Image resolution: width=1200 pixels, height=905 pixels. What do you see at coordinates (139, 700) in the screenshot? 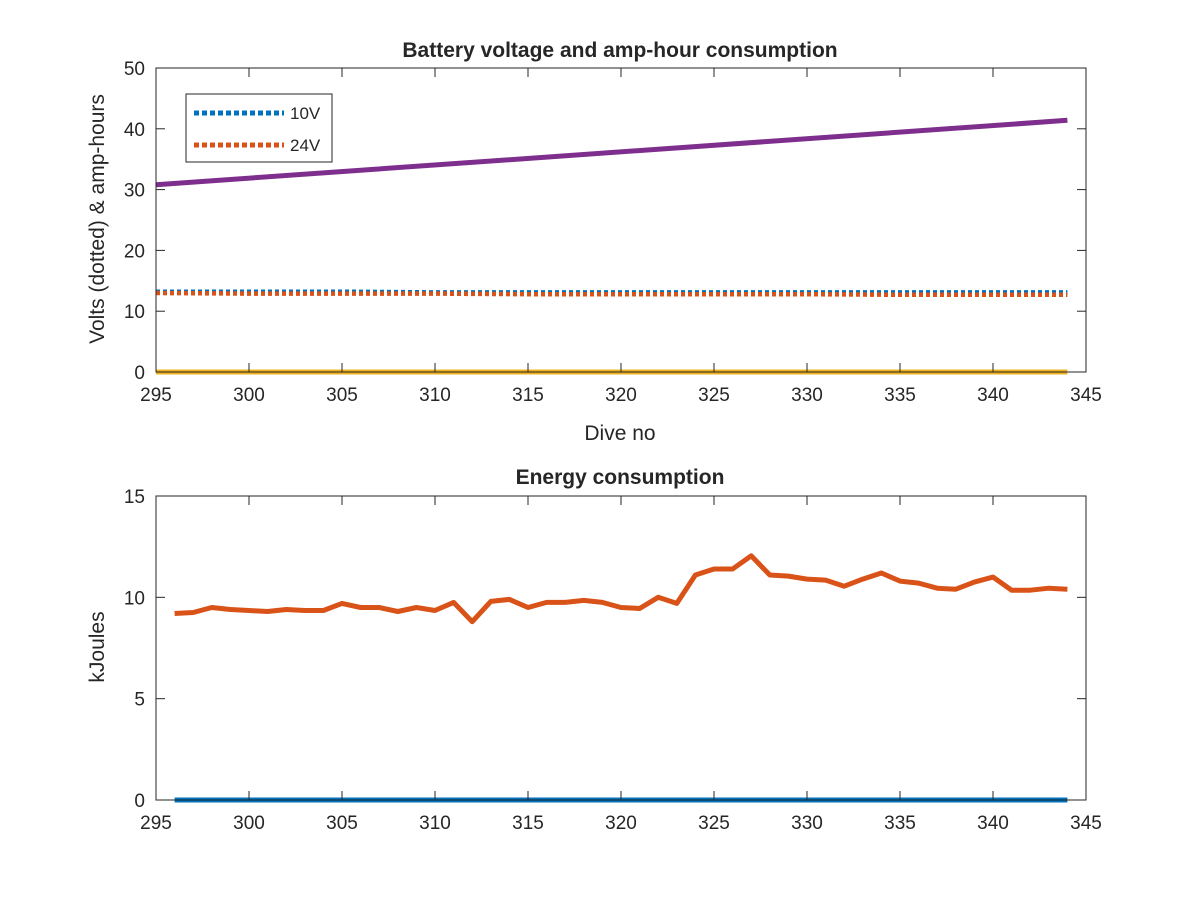
I see `energy-ytick-label: 5` at bounding box center [139, 700].